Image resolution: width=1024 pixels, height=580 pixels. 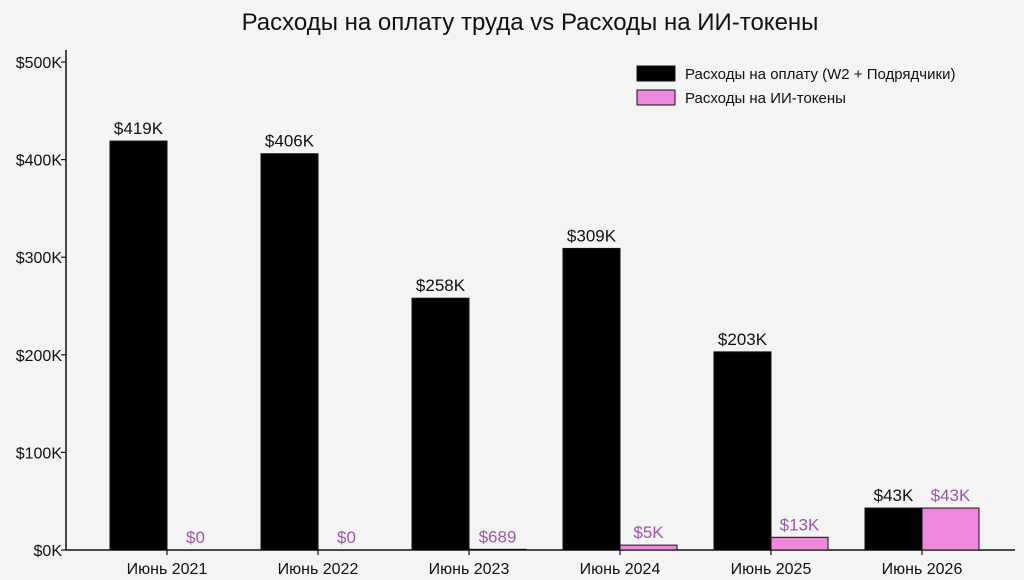 I want to click on labor-cost-value-label: $258K, so click(x=441, y=285).